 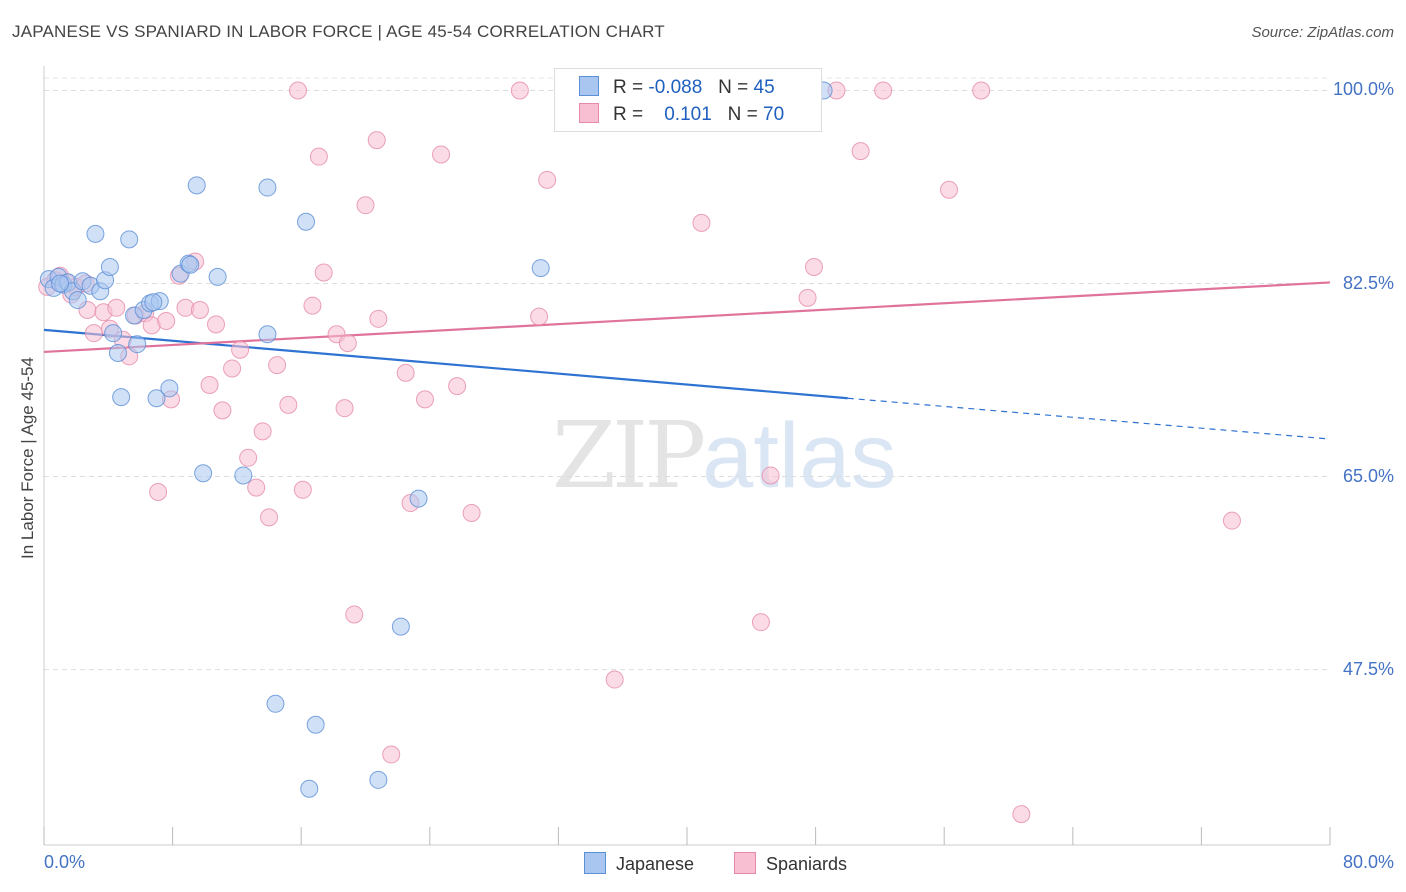 I want to click on y-axis-title: In Labor Force | Age 45-54, so click(x=27, y=458).